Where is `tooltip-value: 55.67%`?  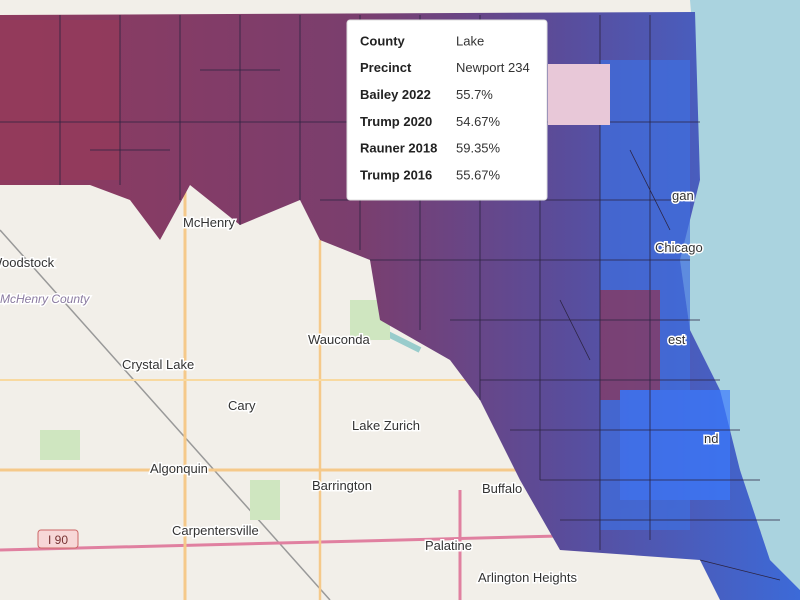 tooltip-value: 55.67% is located at coordinates (478, 174).